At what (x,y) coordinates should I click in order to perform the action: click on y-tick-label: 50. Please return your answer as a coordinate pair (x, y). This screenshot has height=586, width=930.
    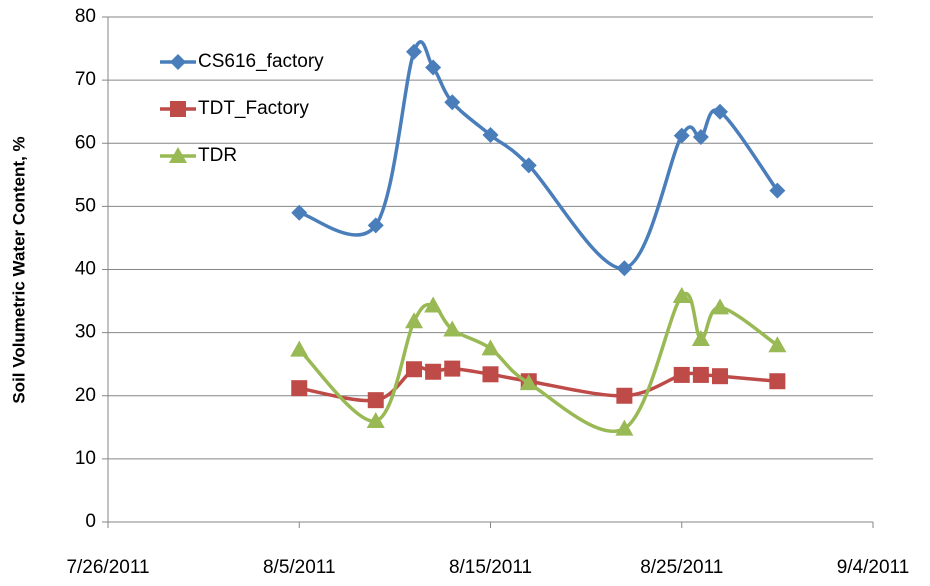
    Looking at the image, I should click on (85, 205).